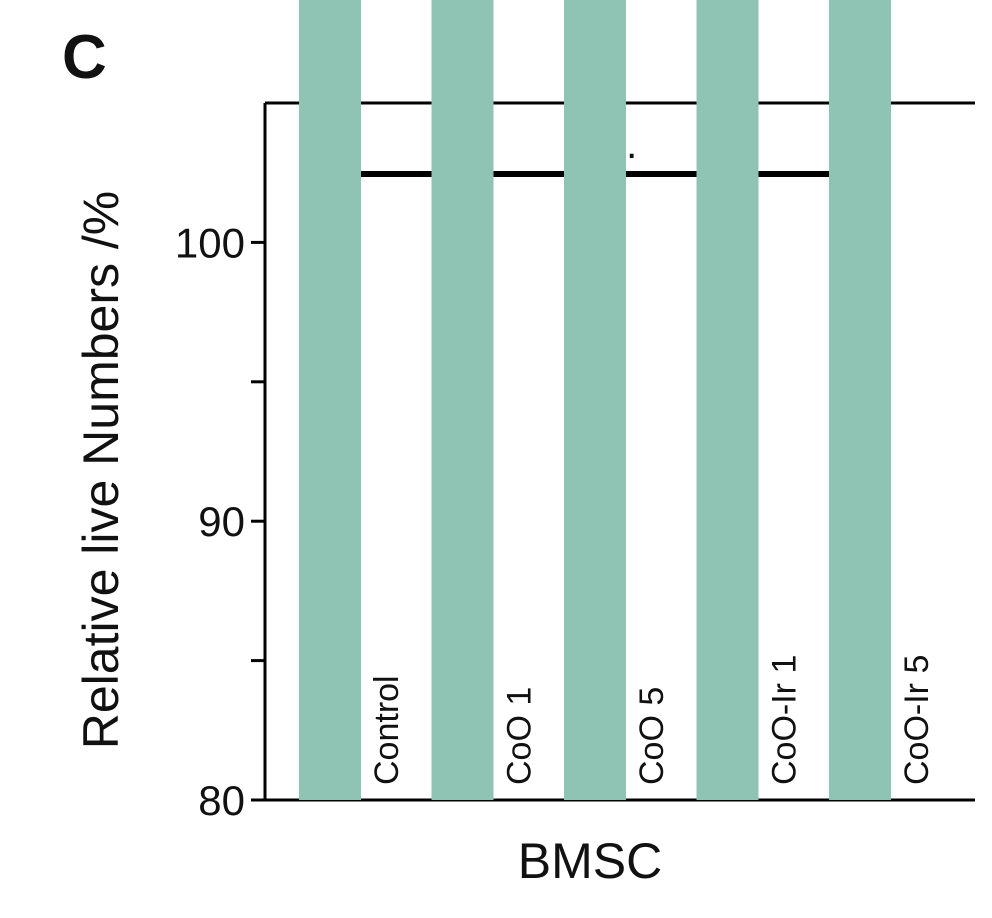  I want to click on x-axis-label: BMSC, so click(590, 861).